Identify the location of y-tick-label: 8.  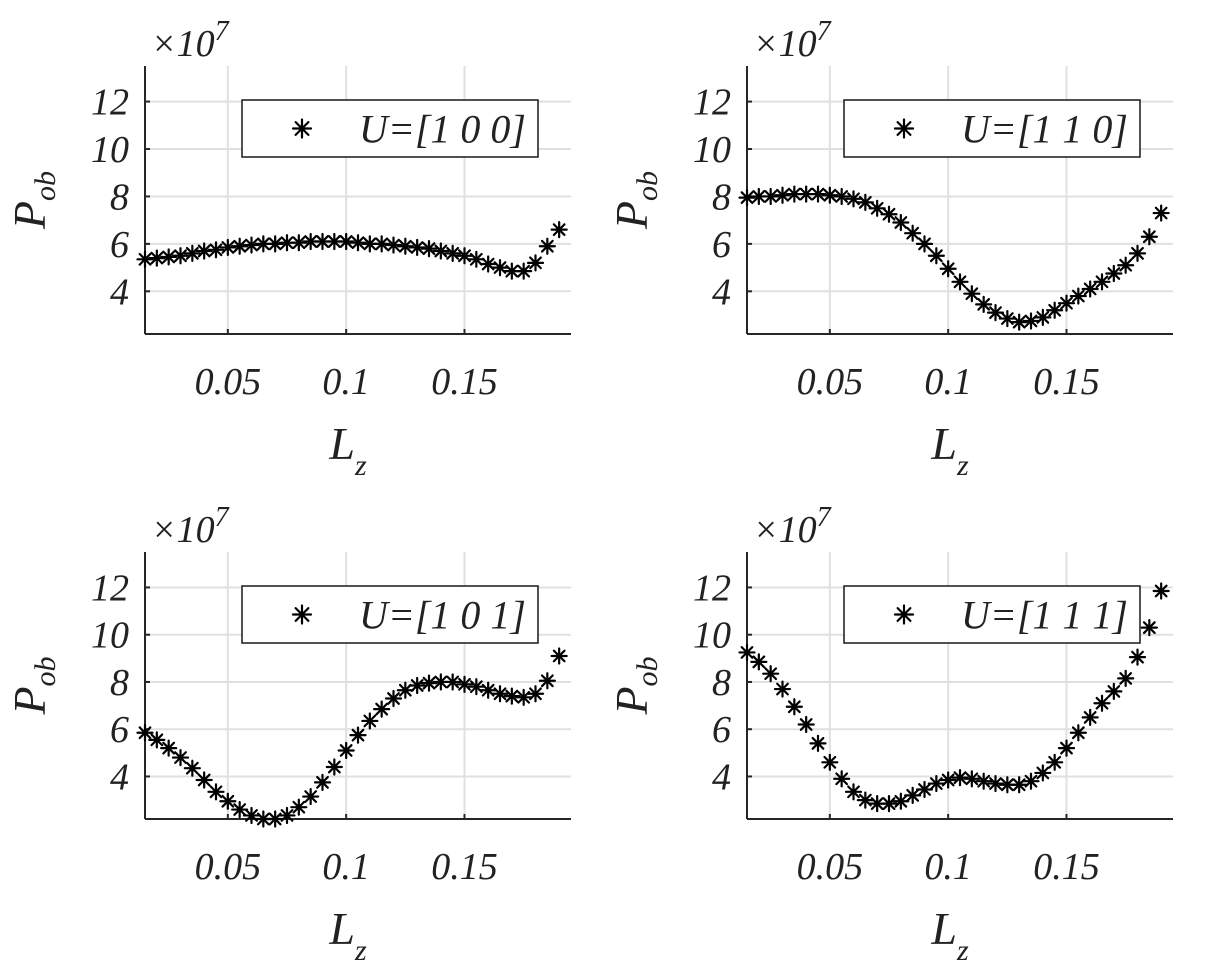
(721, 683).